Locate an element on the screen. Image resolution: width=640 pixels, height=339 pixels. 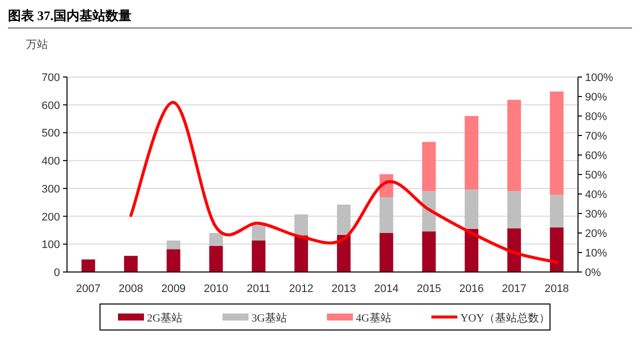
x-tick-label: 2008 is located at coordinates (131, 289).